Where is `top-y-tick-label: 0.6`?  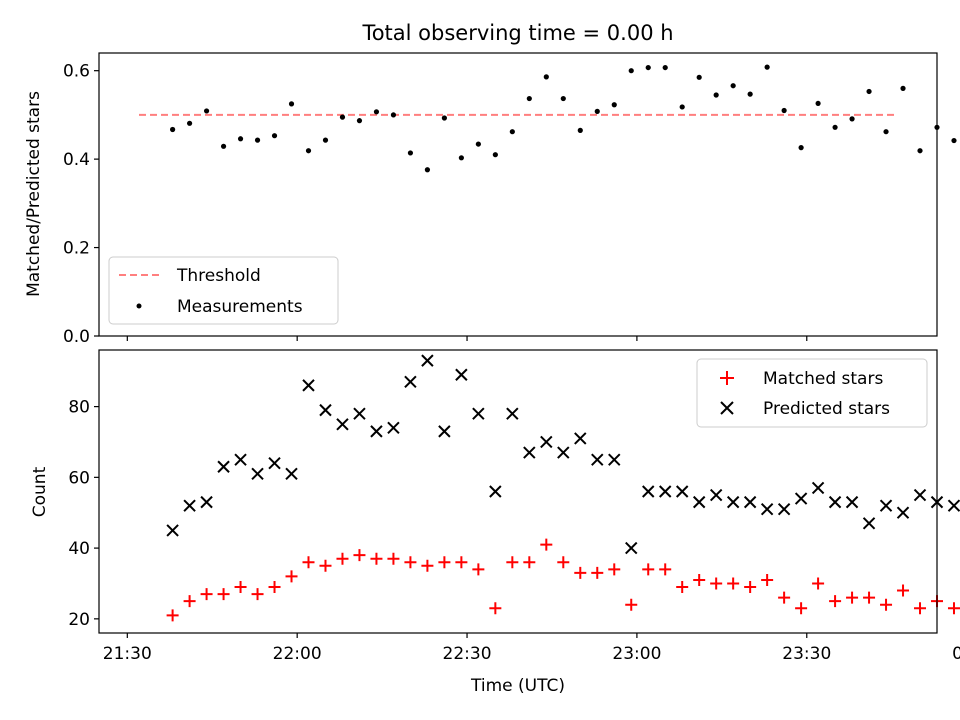 top-y-tick-label: 0.6 is located at coordinates (76, 72).